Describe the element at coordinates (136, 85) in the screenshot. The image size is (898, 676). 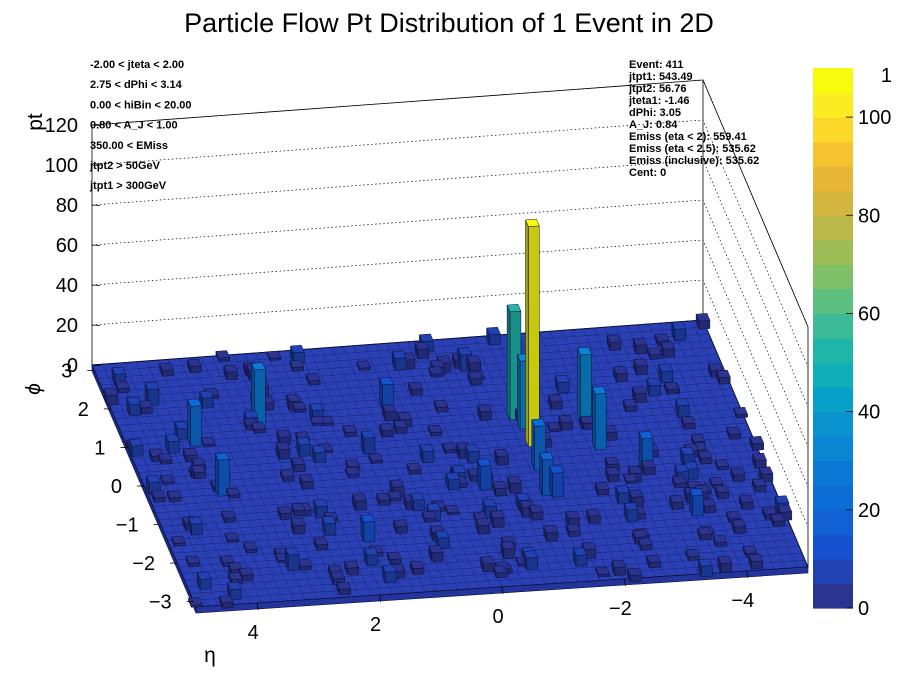
I see `cut-label: 2.75 < dPhi < 3.14` at that location.